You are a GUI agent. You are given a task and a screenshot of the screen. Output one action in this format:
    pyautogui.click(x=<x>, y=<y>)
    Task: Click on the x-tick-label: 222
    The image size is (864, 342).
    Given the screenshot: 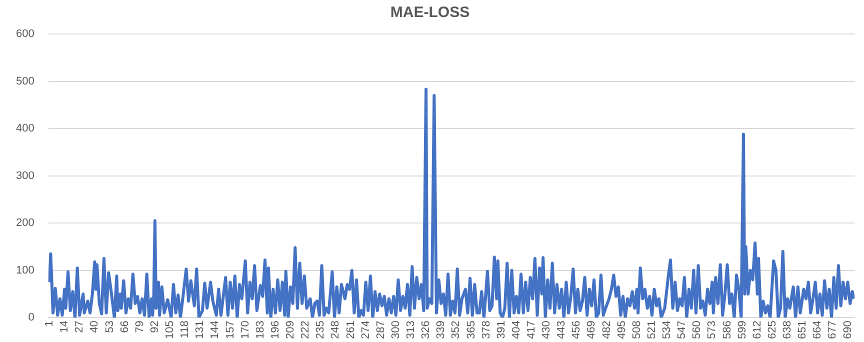 What is the action you would take?
    pyautogui.click(x=306, y=330)
    